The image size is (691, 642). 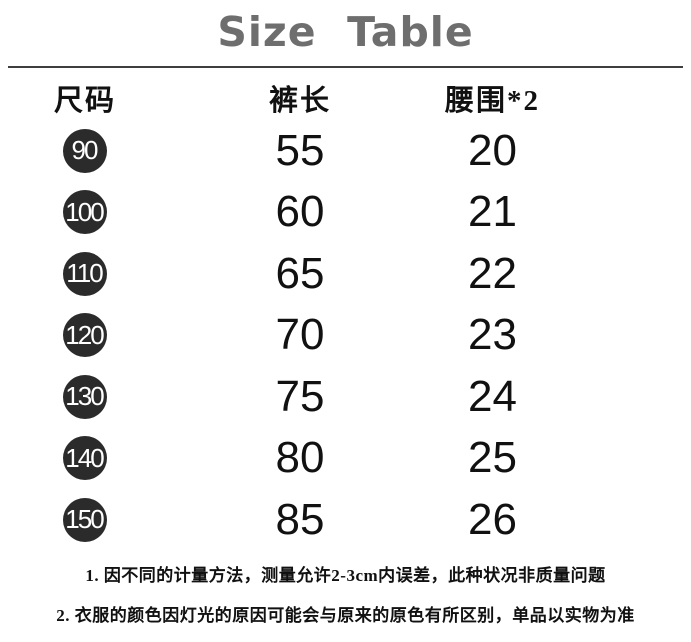 What do you see at coordinates (300, 519) in the screenshot?
I see `pants-length-value: 85` at bounding box center [300, 519].